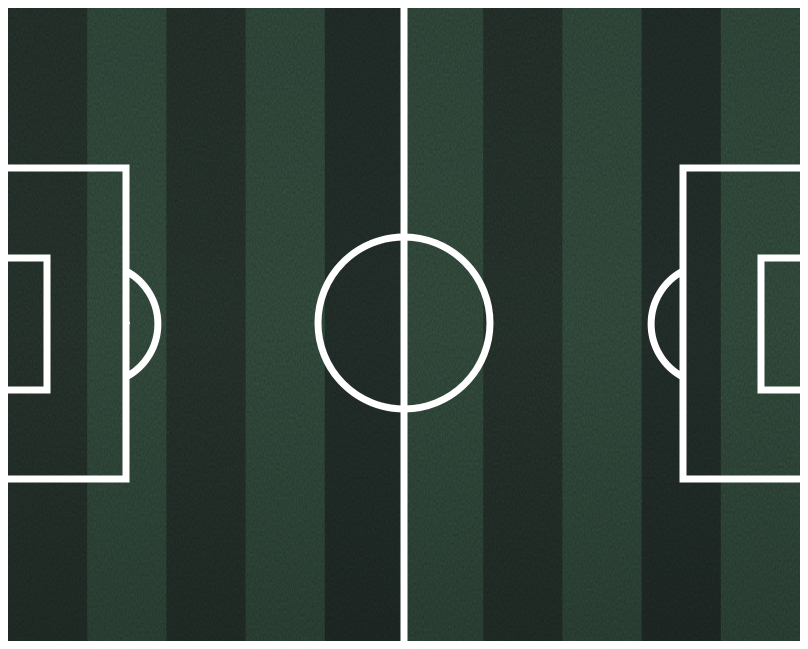  What do you see at coordinates (143, 324) in the screenshot?
I see `left-penalty-arc` at bounding box center [143, 324].